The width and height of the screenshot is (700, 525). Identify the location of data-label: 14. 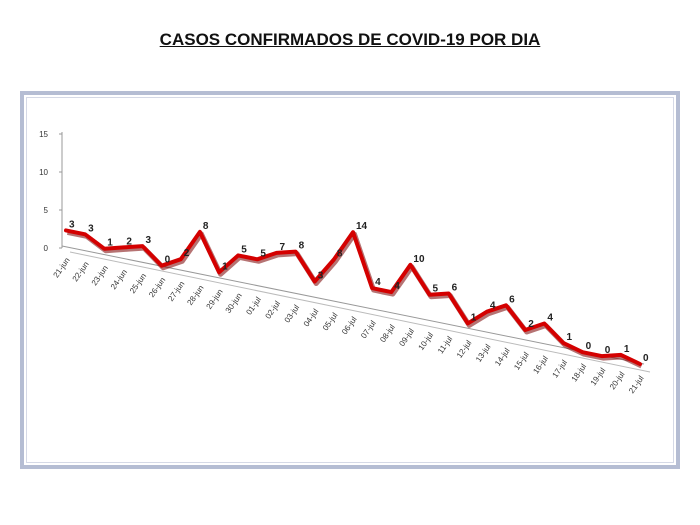
(362, 226).